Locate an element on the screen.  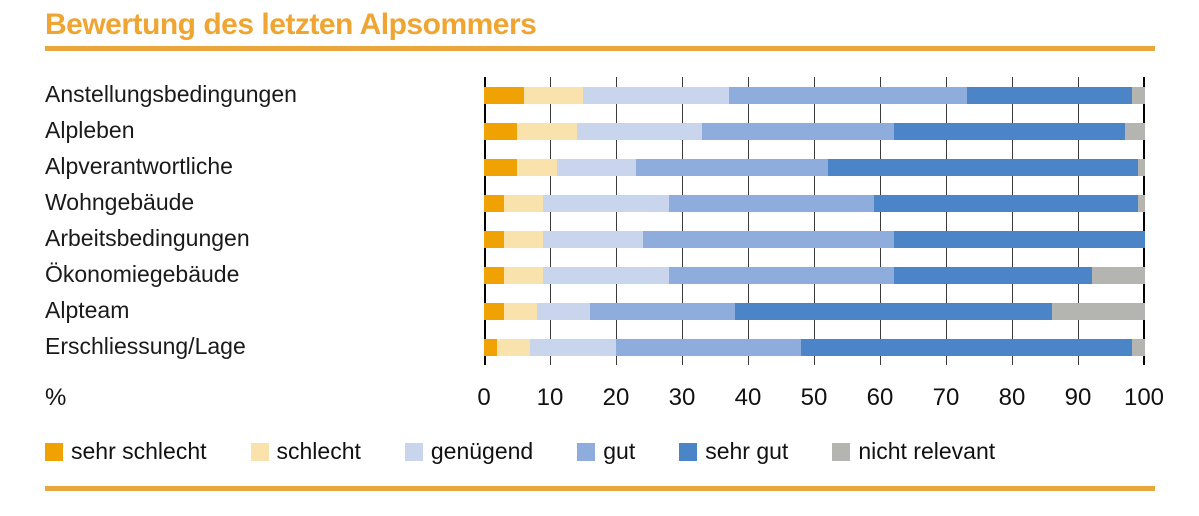
axis-tick-label: 90 is located at coordinates (1078, 397).